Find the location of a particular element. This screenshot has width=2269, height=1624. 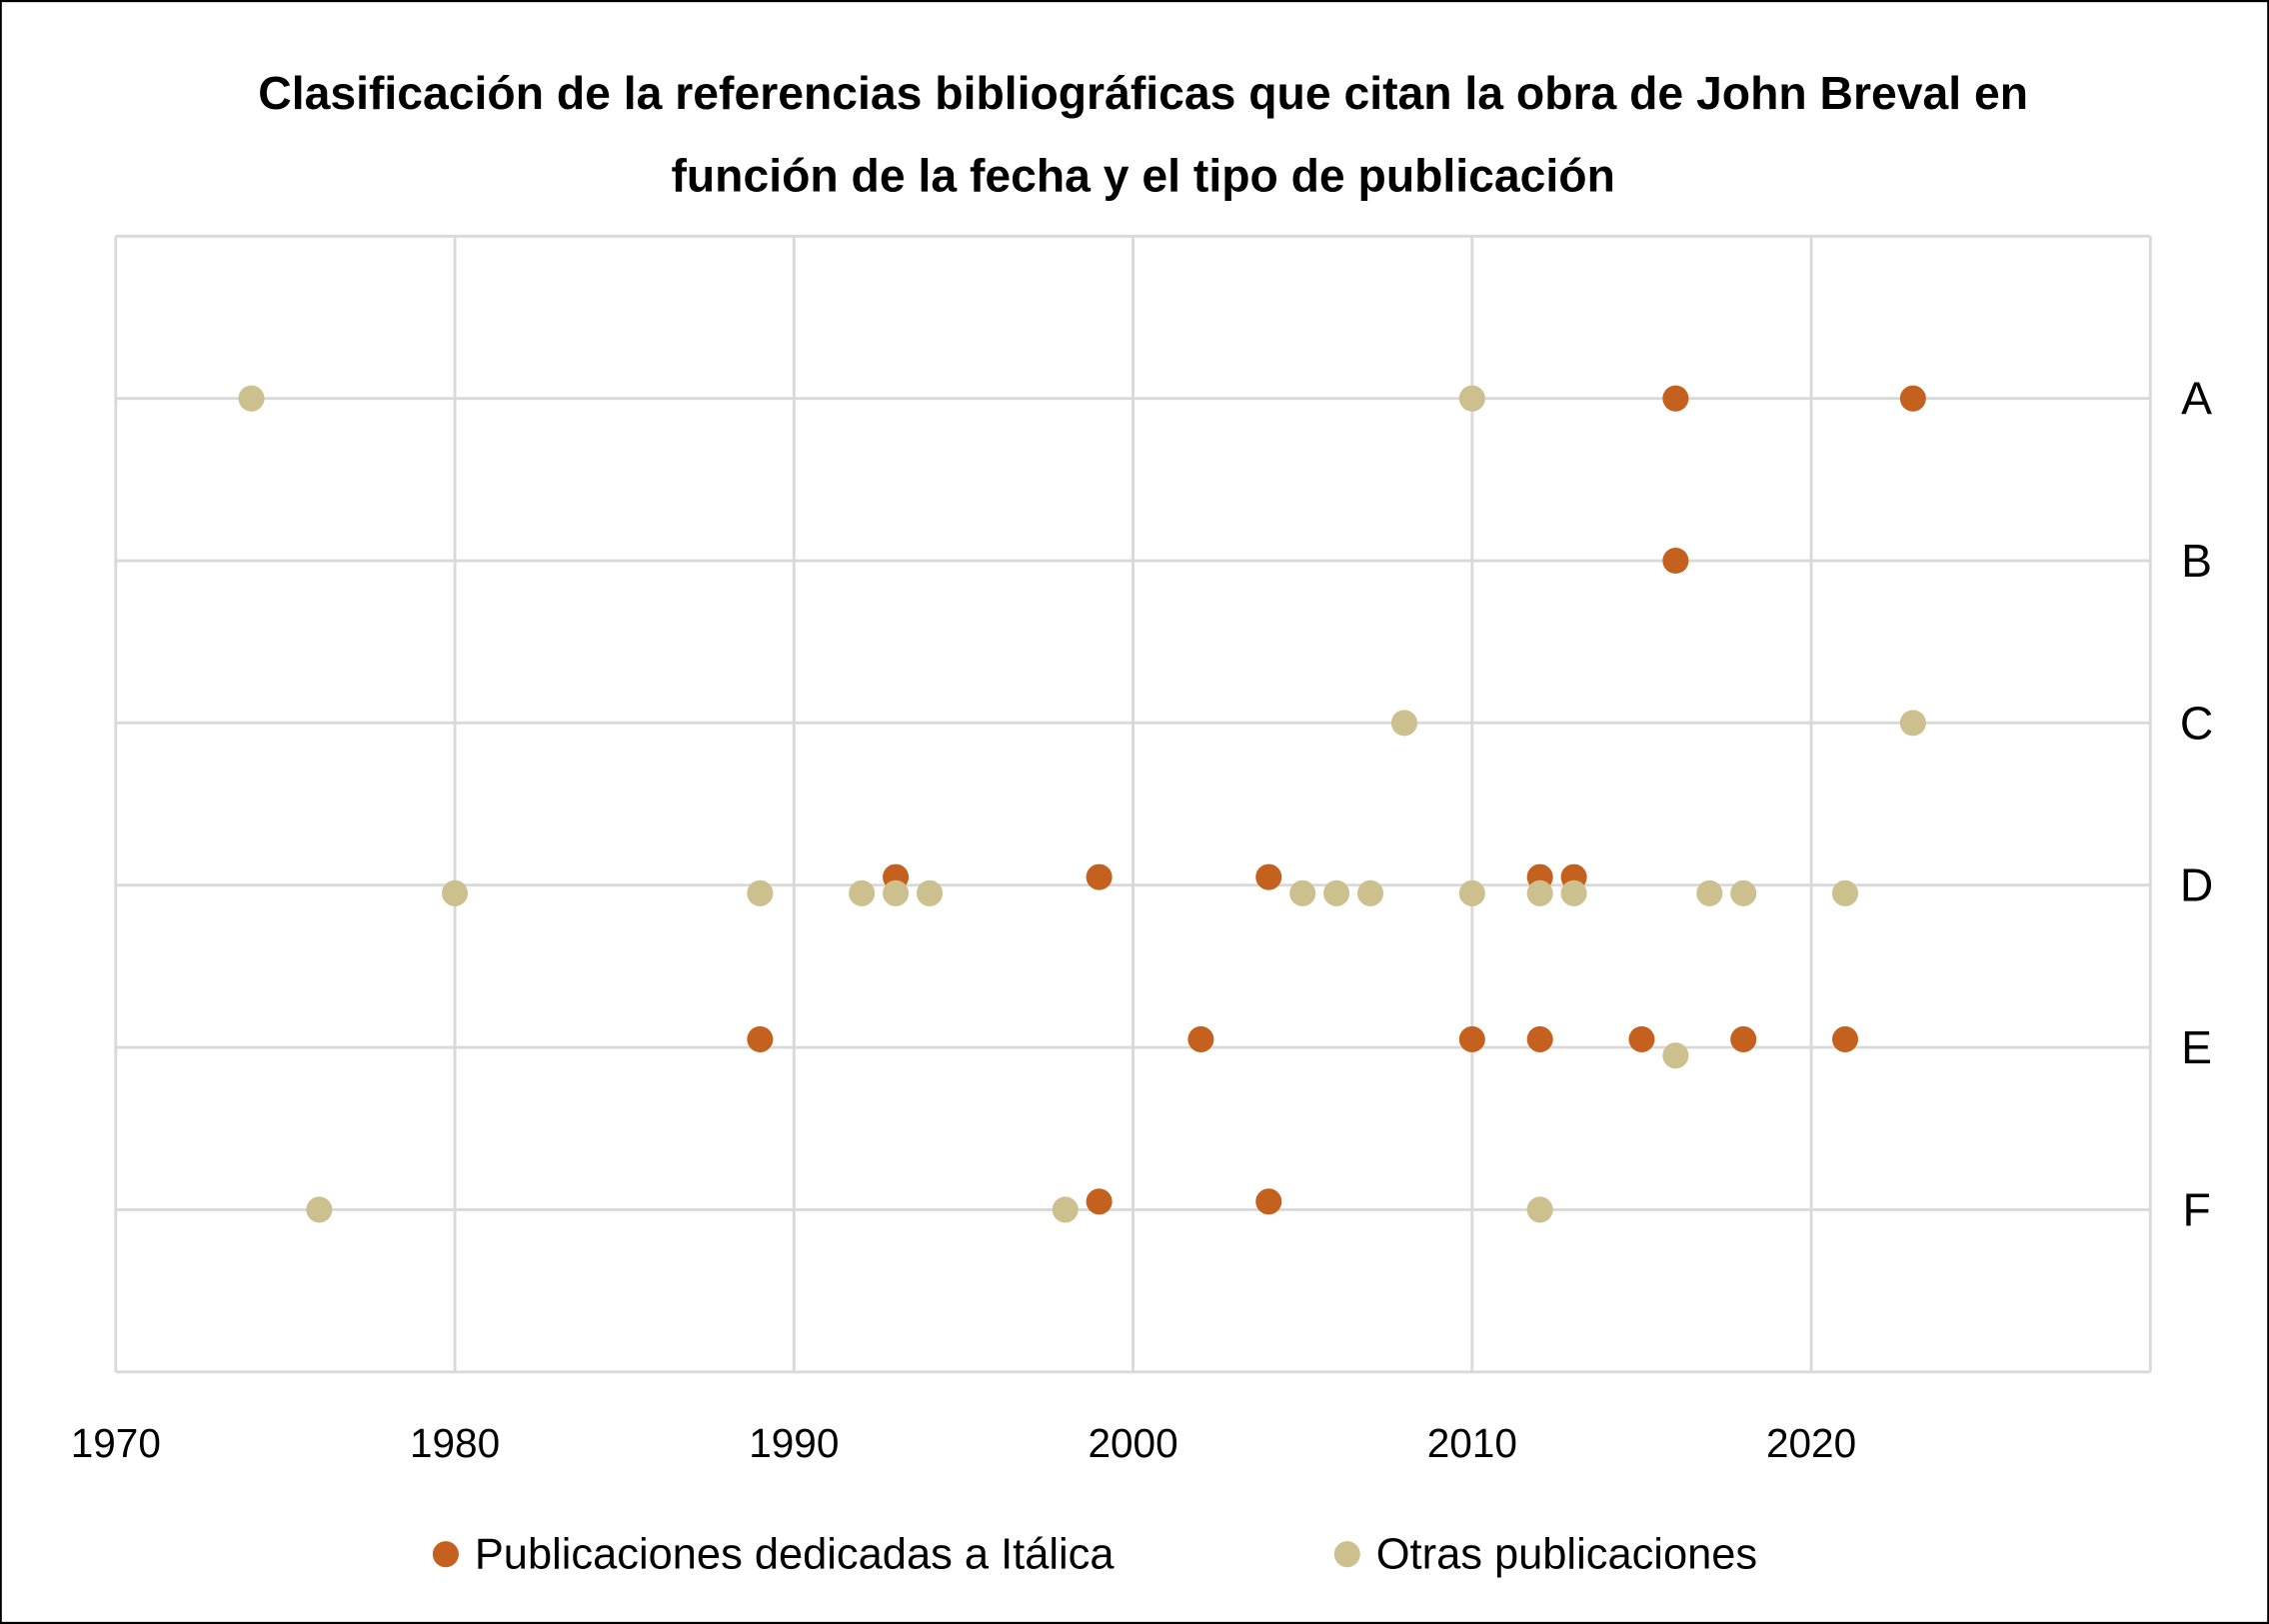

y-category-label: B is located at coordinates (2196, 561).